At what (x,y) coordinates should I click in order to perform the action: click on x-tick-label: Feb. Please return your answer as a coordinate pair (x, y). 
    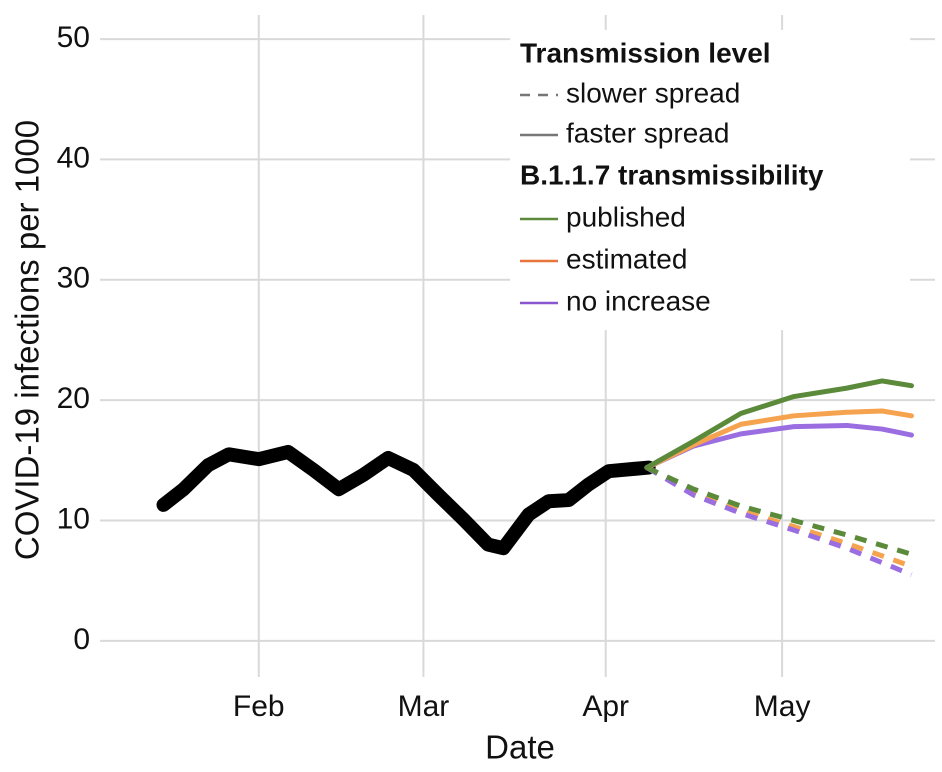
    Looking at the image, I should click on (259, 706).